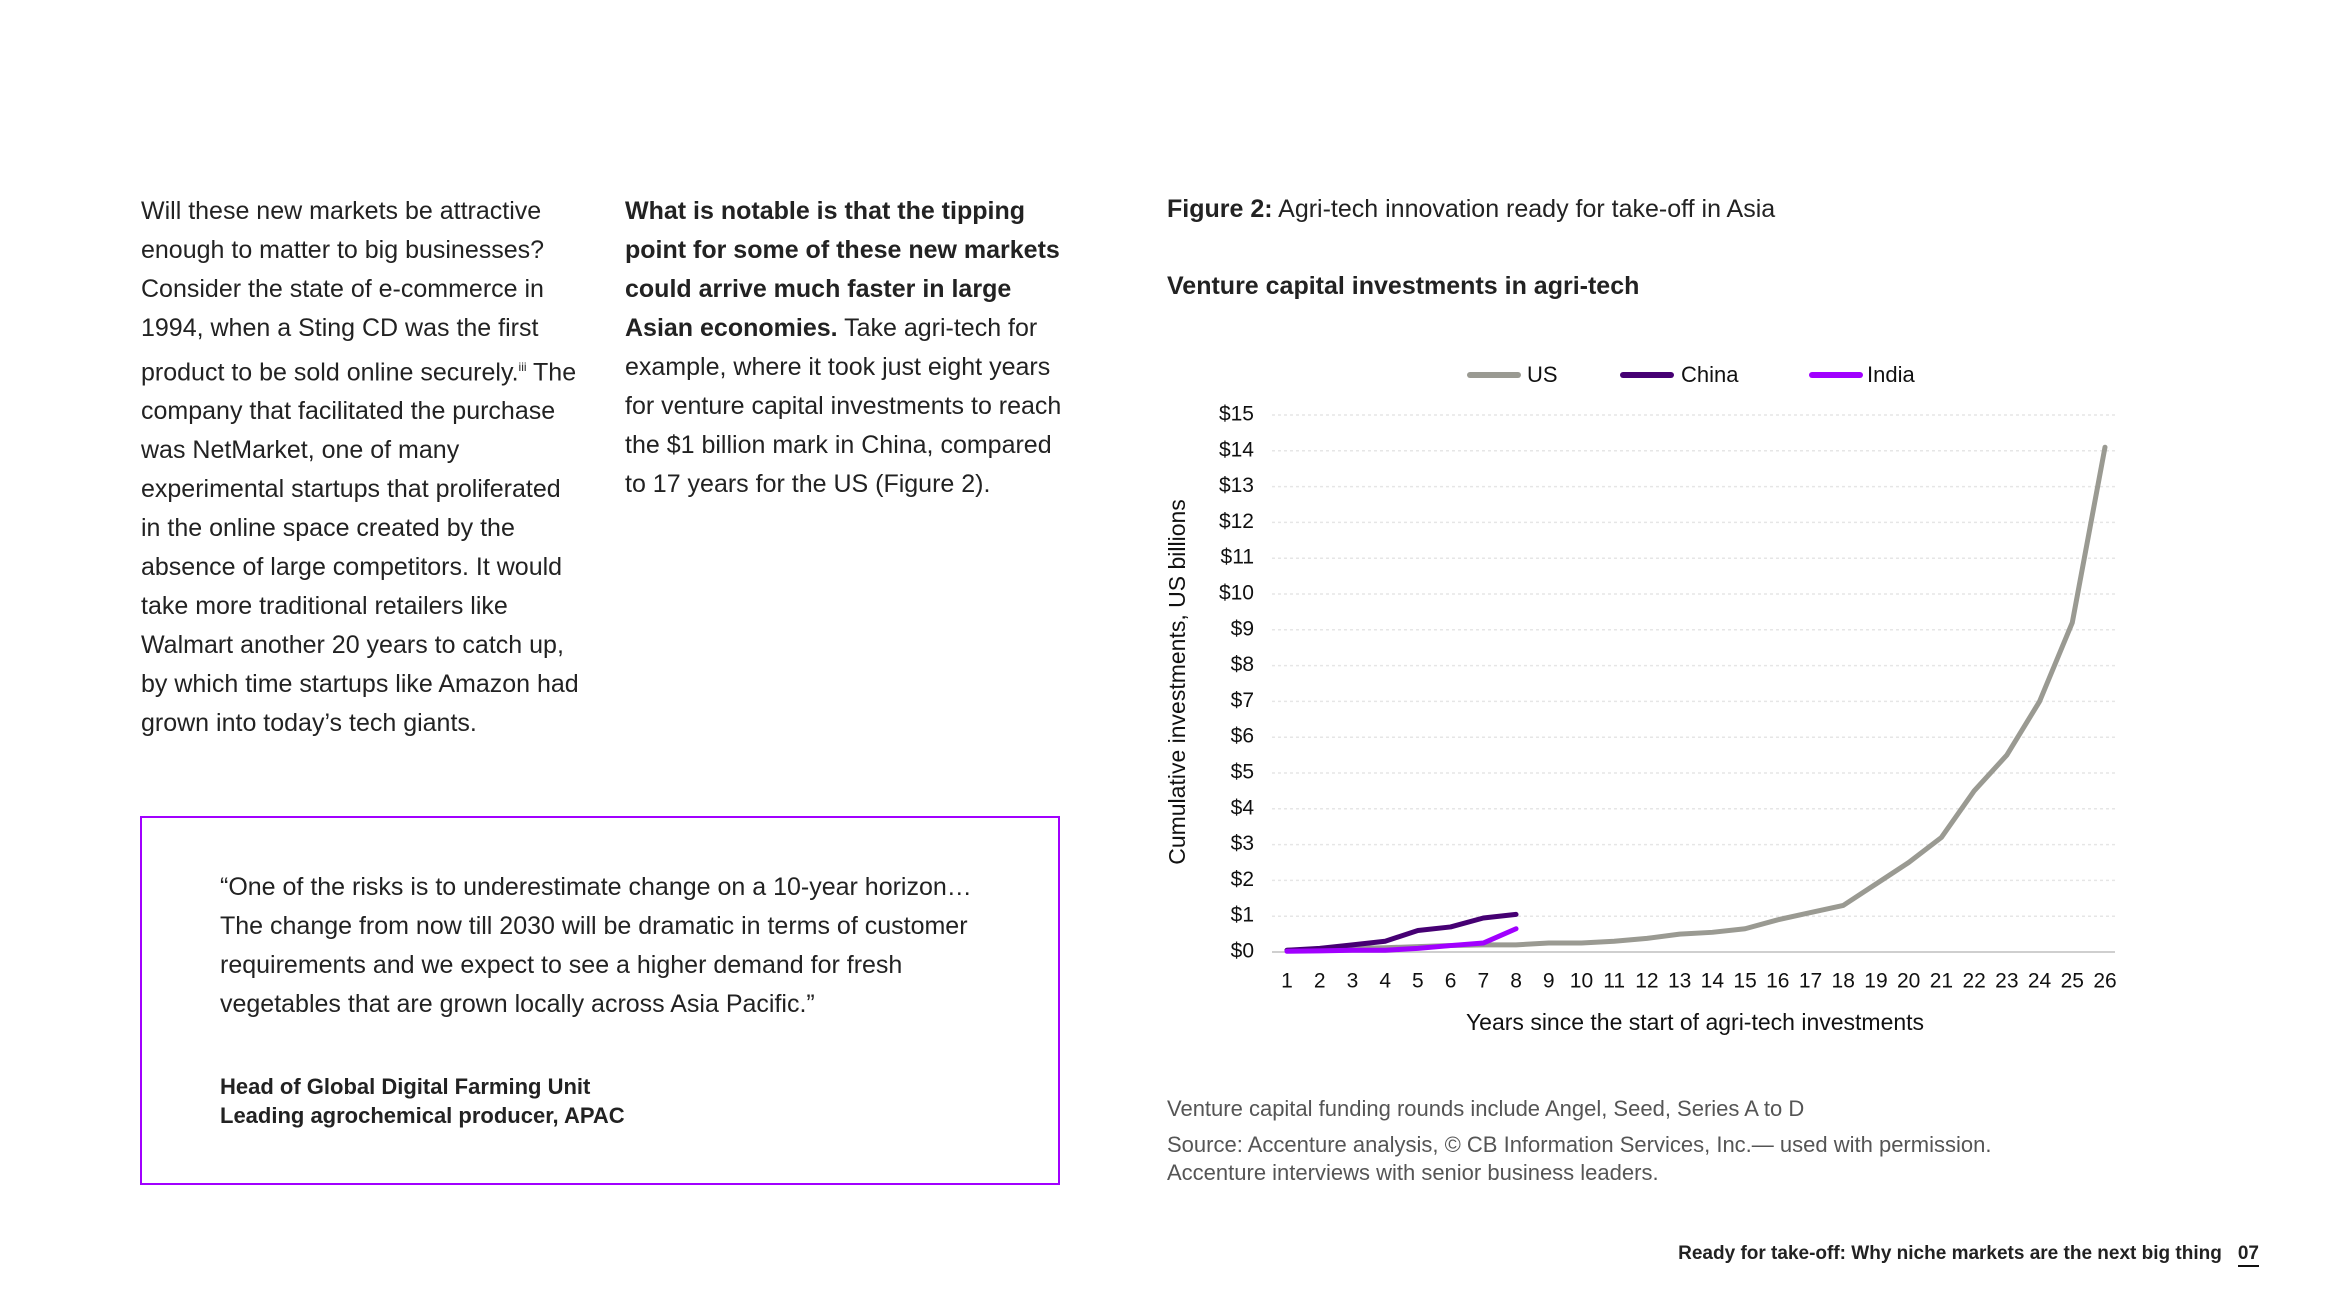  What do you see at coordinates (1451, 981) in the screenshot?
I see `x-tick-label: 6` at bounding box center [1451, 981].